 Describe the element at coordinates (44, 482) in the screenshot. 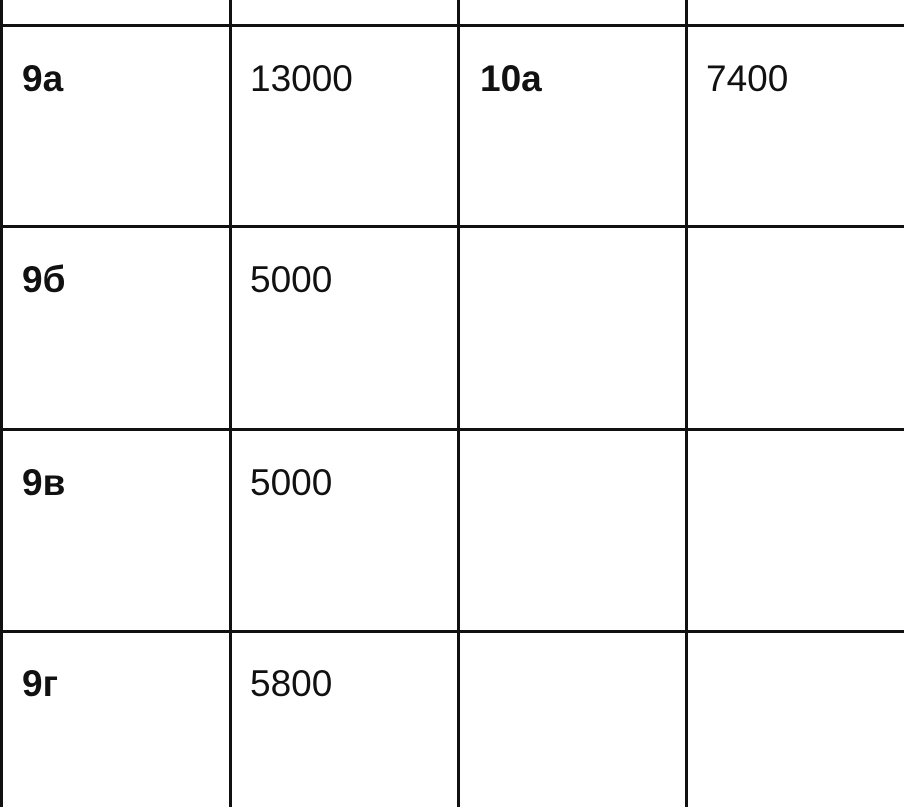

I see `table-cell-class: 9в` at that location.